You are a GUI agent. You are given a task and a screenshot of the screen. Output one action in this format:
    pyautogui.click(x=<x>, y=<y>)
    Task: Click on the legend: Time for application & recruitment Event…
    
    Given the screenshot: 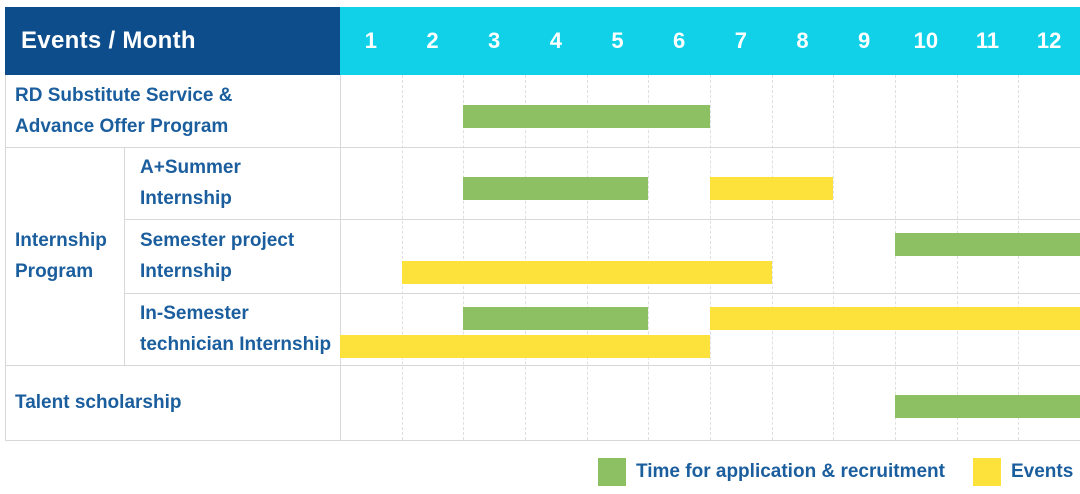 What is the action you would take?
    pyautogui.click(x=540, y=472)
    